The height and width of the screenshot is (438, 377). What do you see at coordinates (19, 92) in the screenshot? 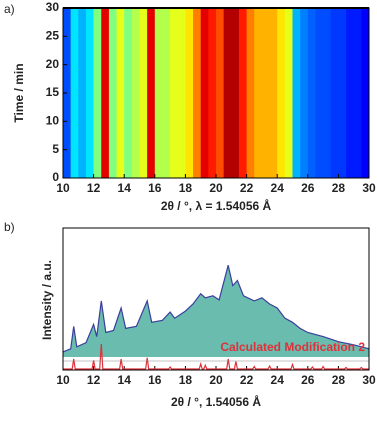
I see `y-axis-title: Time / min` at bounding box center [19, 92].